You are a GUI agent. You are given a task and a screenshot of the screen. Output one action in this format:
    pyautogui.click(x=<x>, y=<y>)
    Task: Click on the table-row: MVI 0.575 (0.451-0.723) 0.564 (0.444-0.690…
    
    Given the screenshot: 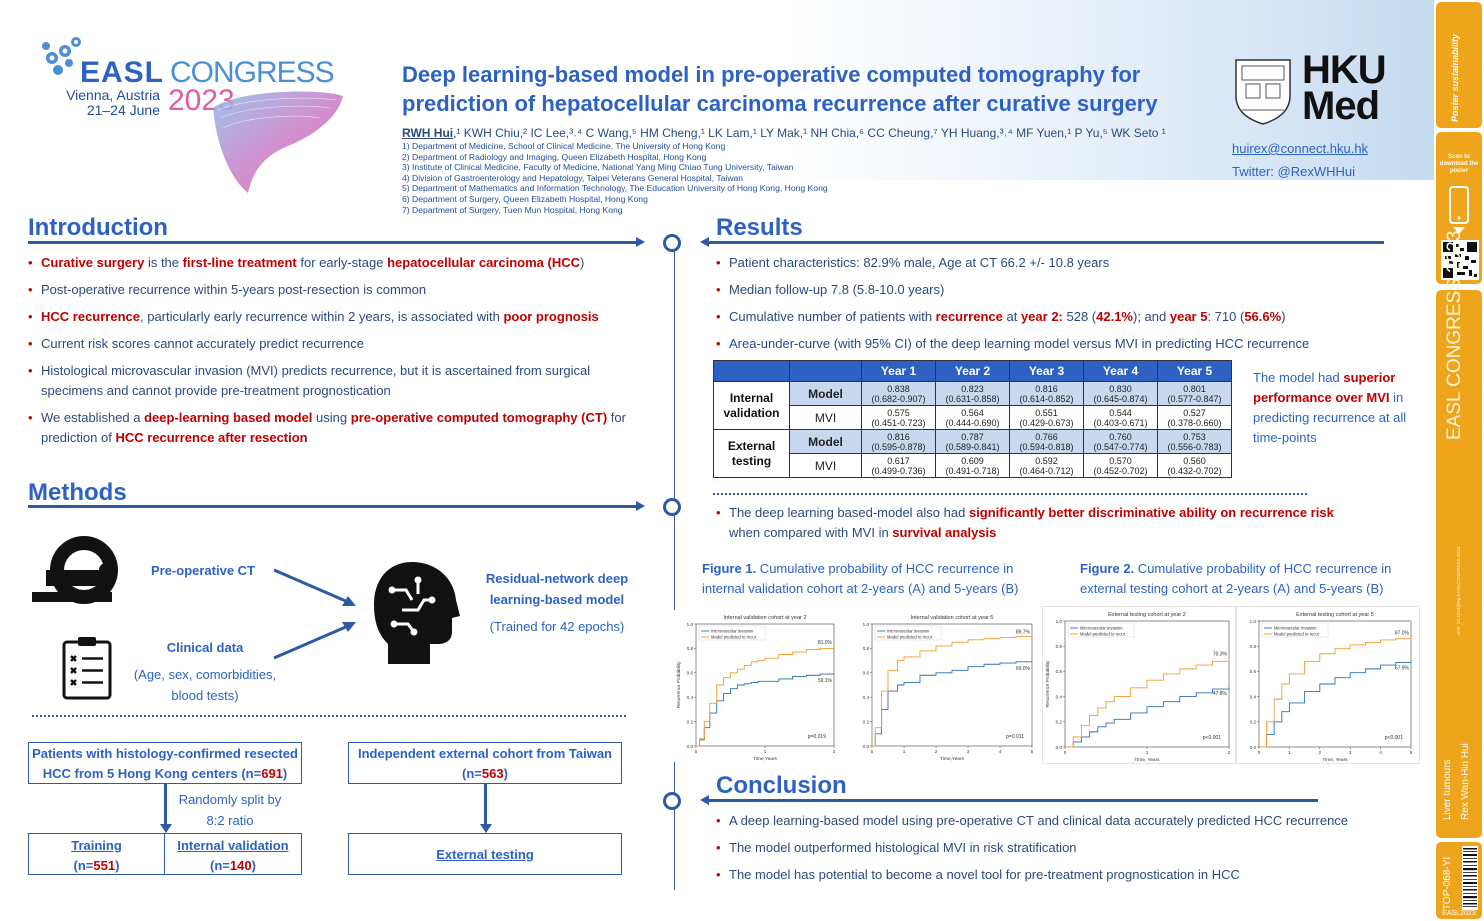 What is the action you would take?
    pyautogui.click(x=973, y=417)
    